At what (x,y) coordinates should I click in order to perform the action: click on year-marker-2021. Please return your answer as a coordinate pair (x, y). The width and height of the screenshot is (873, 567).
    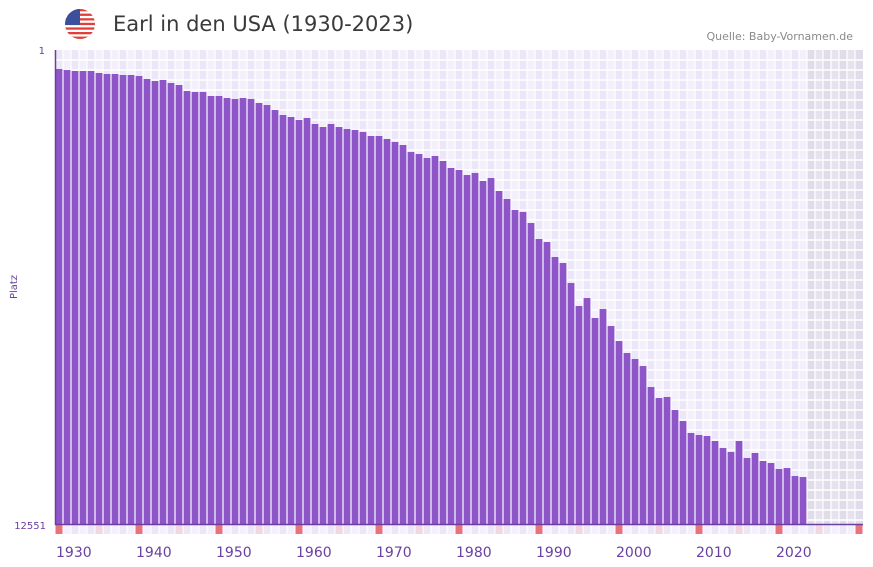
    Looking at the image, I should click on (787, 529).